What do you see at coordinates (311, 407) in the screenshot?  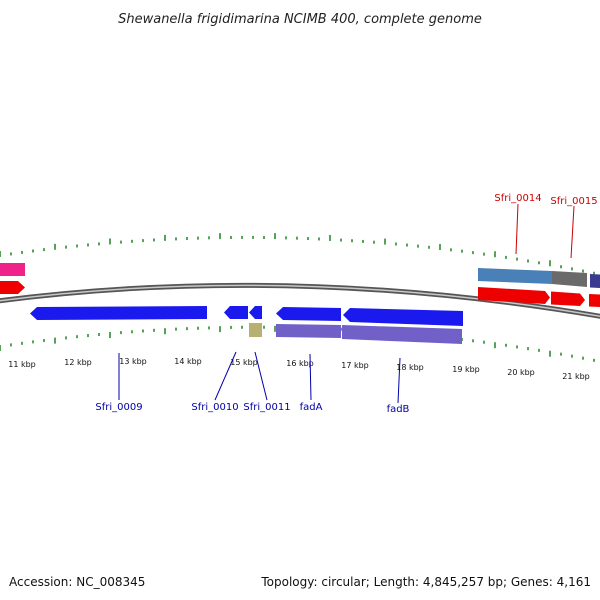 I see `gene-label-fada: fadA` at bounding box center [311, 407].